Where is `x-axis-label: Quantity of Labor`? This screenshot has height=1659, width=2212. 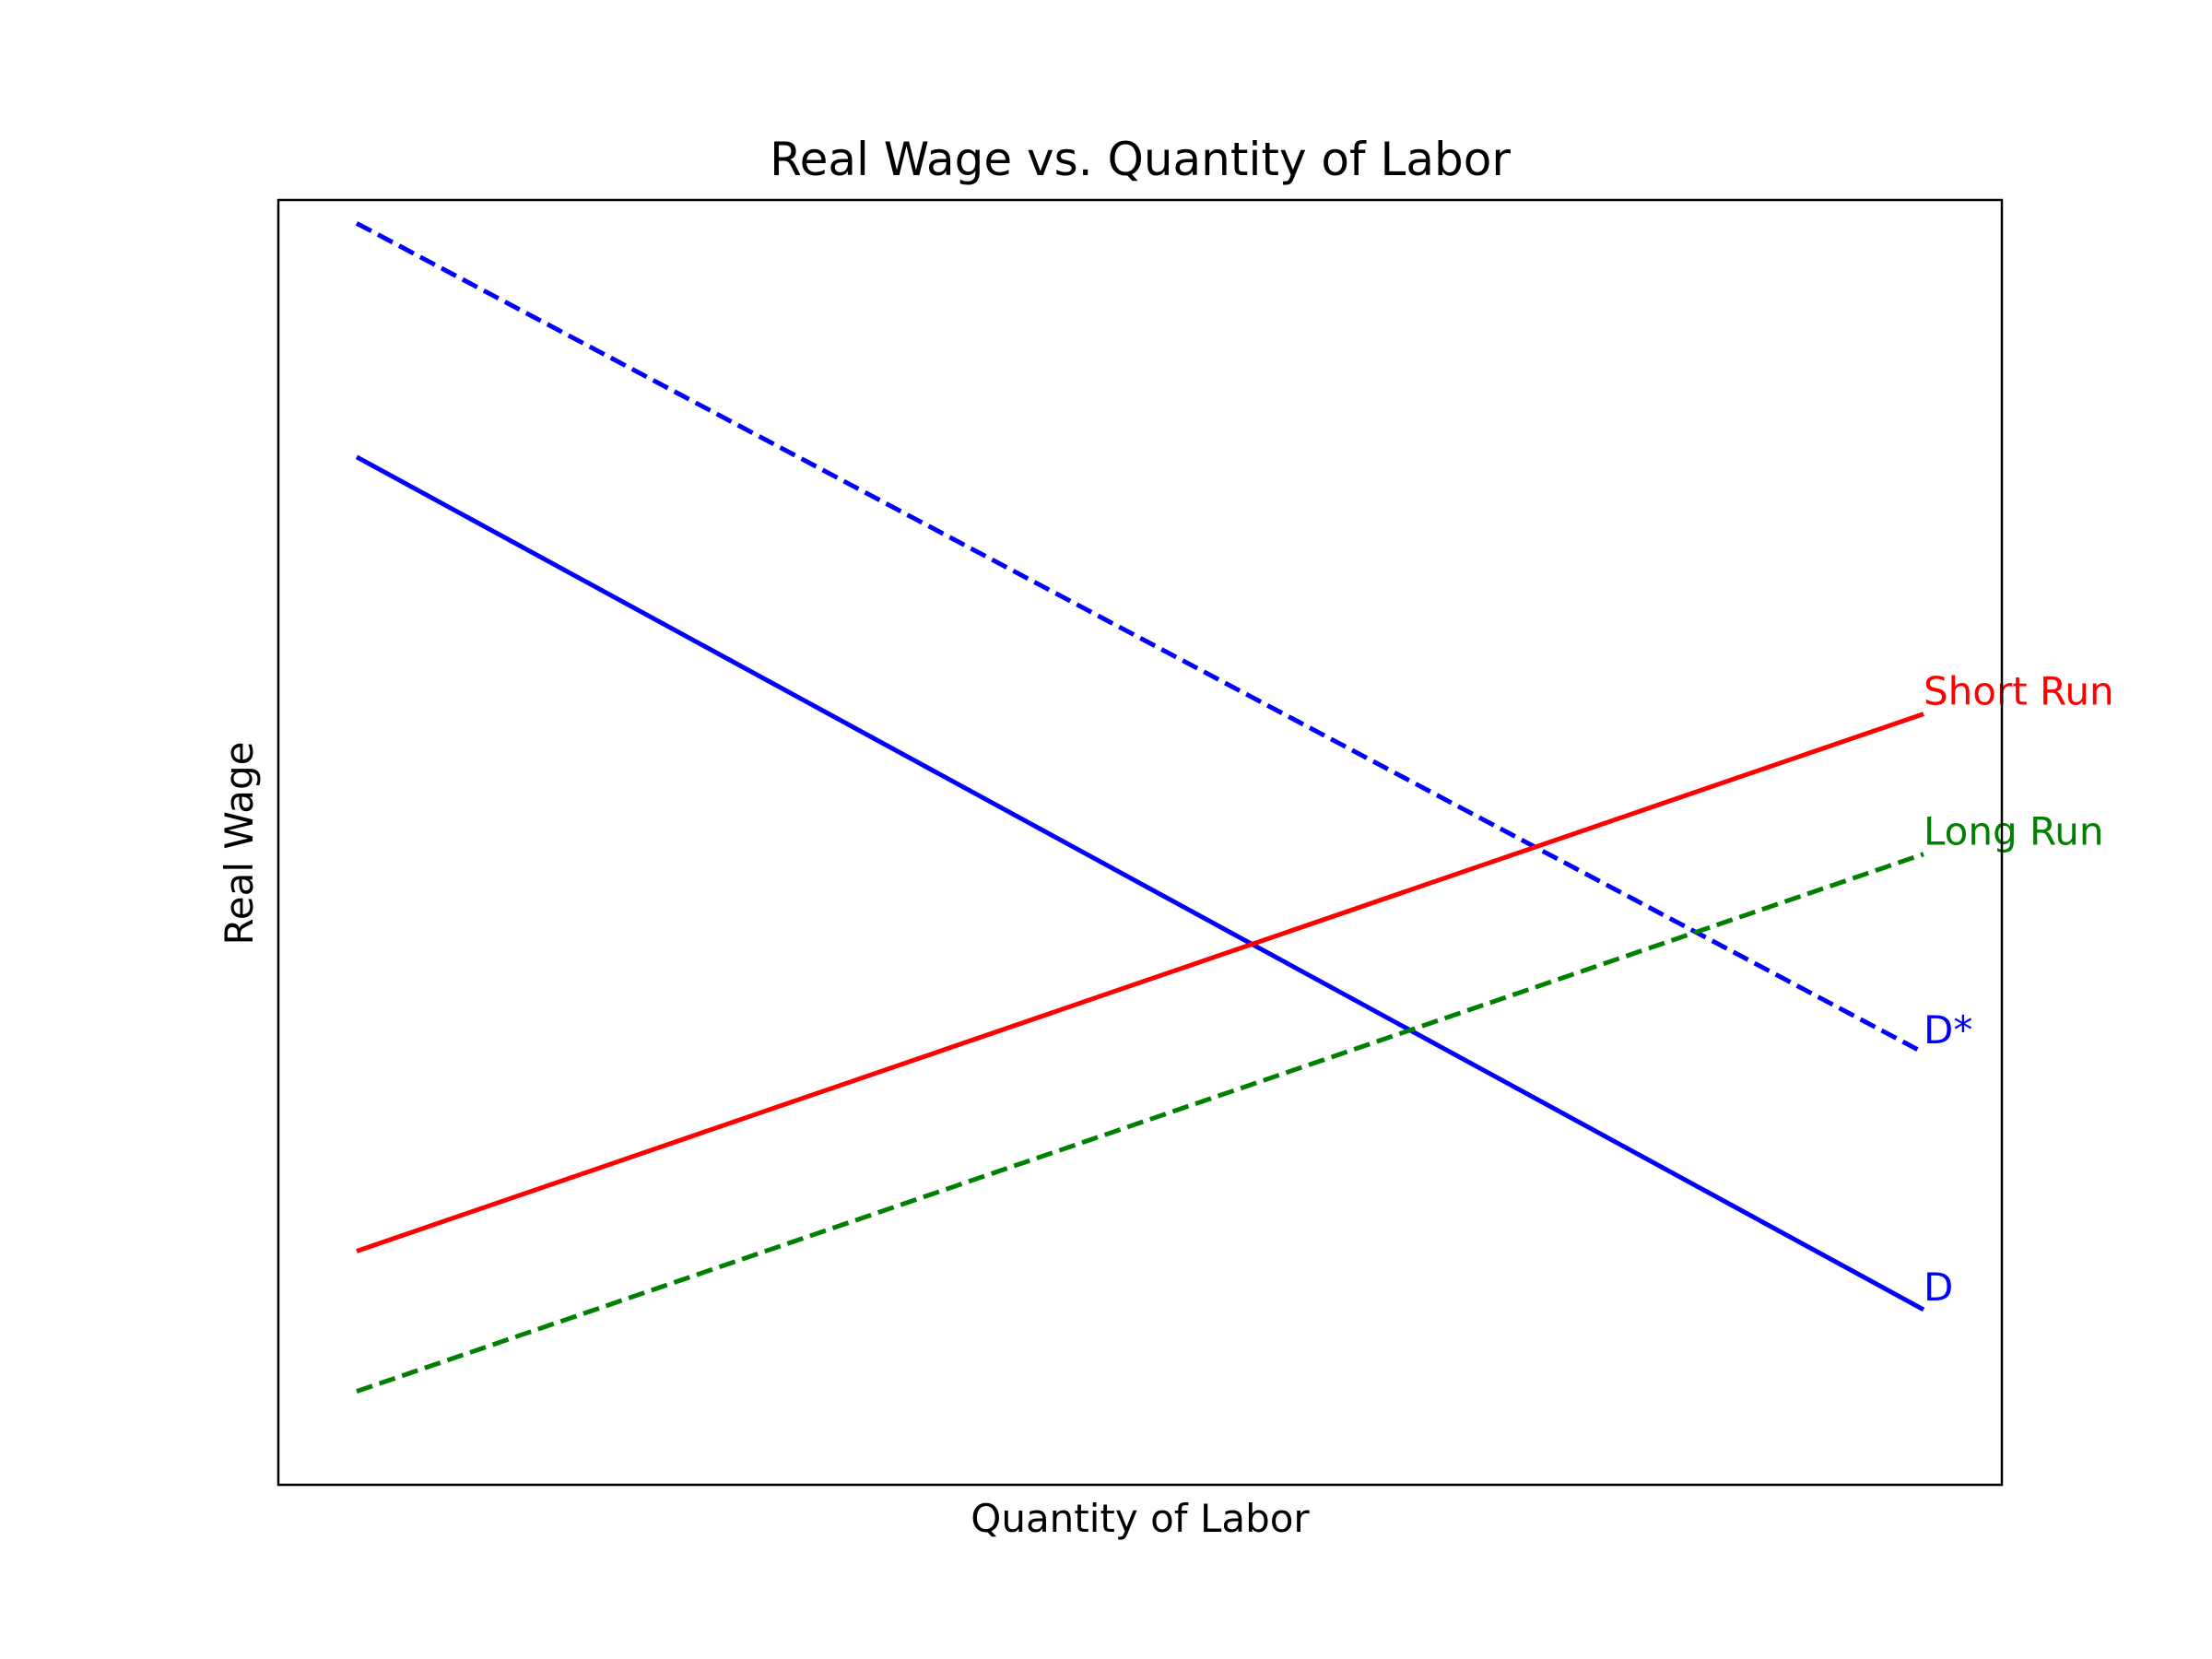 x-axis-label: Quantity of Labor is located at coordinates (1140, 1518).